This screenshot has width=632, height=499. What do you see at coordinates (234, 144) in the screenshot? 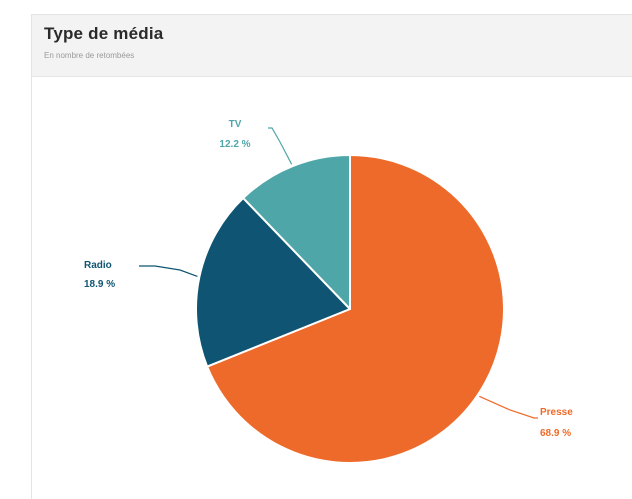
I see `slice-value-tv: 12.2 %` at bounding box center [234, 144].